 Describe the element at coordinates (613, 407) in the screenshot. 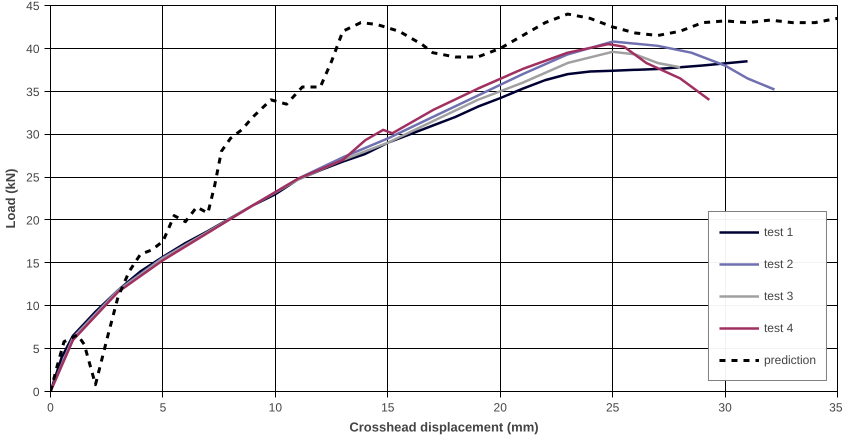

I see `x-tick-label: 25` at that location.